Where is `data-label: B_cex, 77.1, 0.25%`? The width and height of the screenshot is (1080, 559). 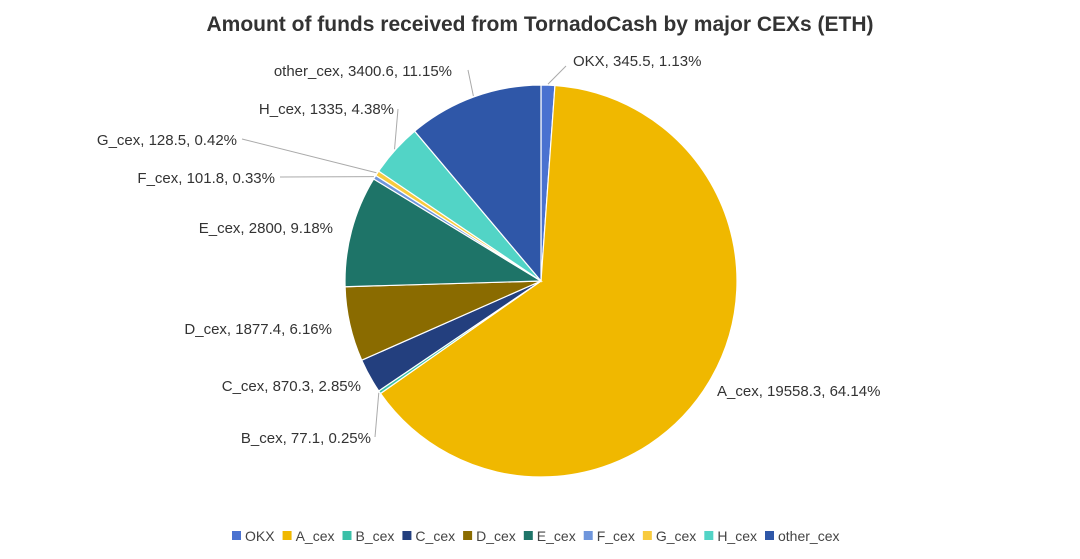 data-label: B_cex, 77.1, 0.25% is located at coordinates (306, 438).